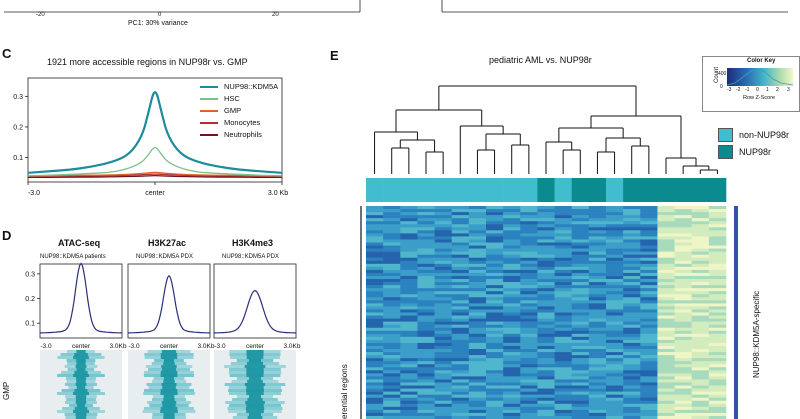 Image resolution: width=800 pixels, height=419 pixels. Describe the element at coordinates (158, 23) in the screenshot. I see `top-xlabel: PC1: 30% variance` at that location.